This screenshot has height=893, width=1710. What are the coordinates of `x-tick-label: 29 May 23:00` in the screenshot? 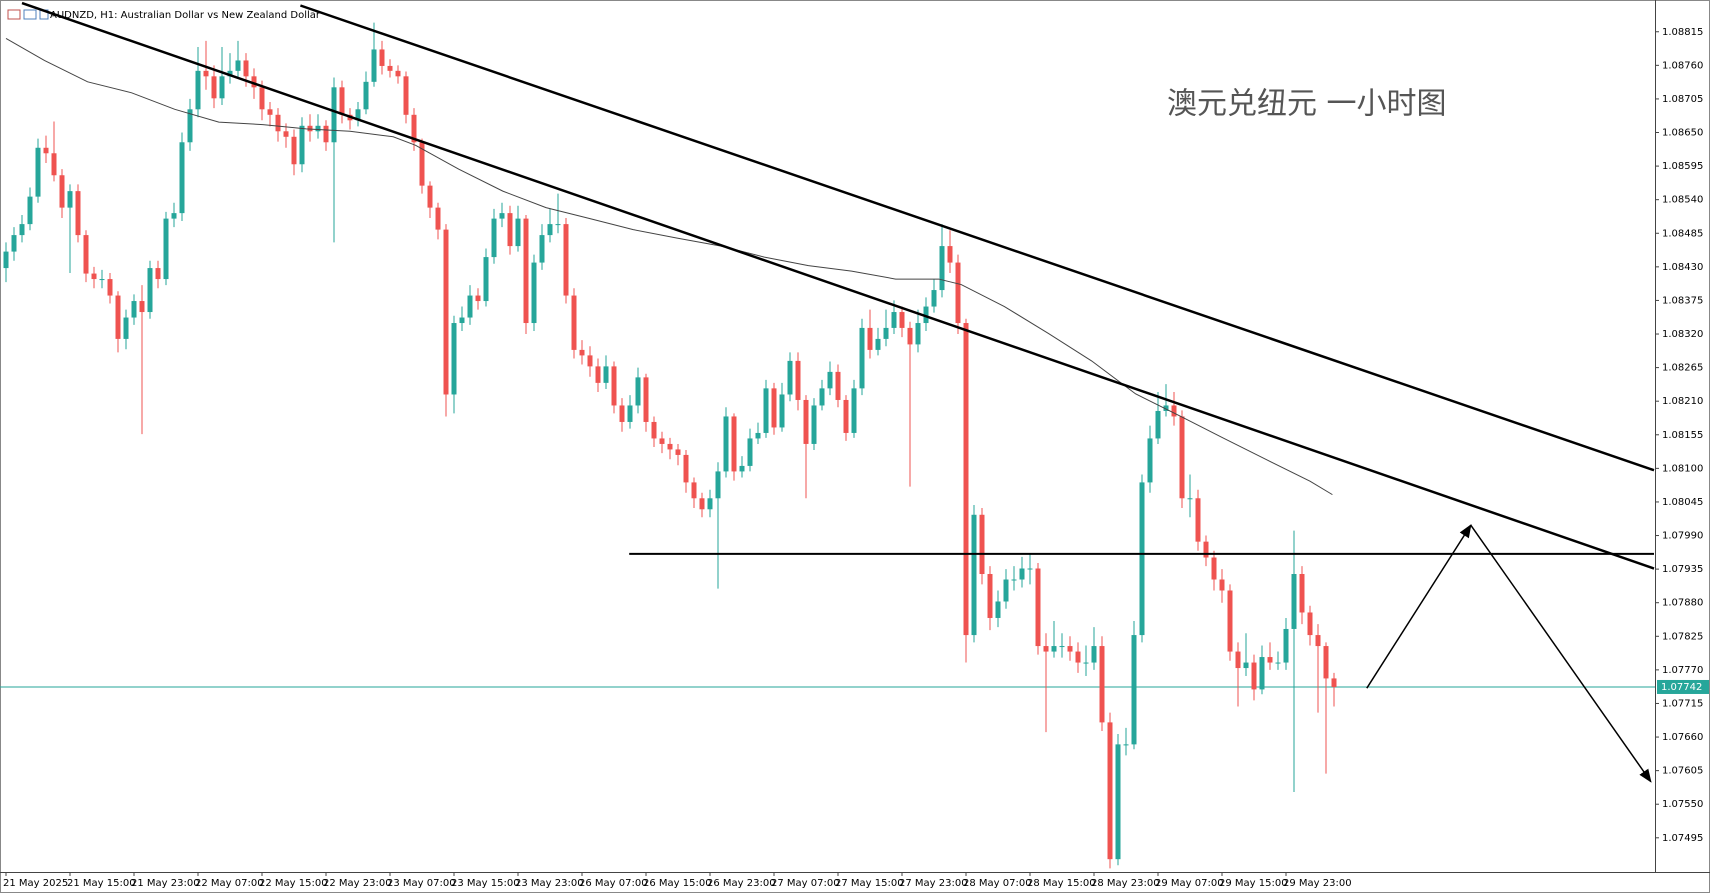 It's located at (1317, 883).